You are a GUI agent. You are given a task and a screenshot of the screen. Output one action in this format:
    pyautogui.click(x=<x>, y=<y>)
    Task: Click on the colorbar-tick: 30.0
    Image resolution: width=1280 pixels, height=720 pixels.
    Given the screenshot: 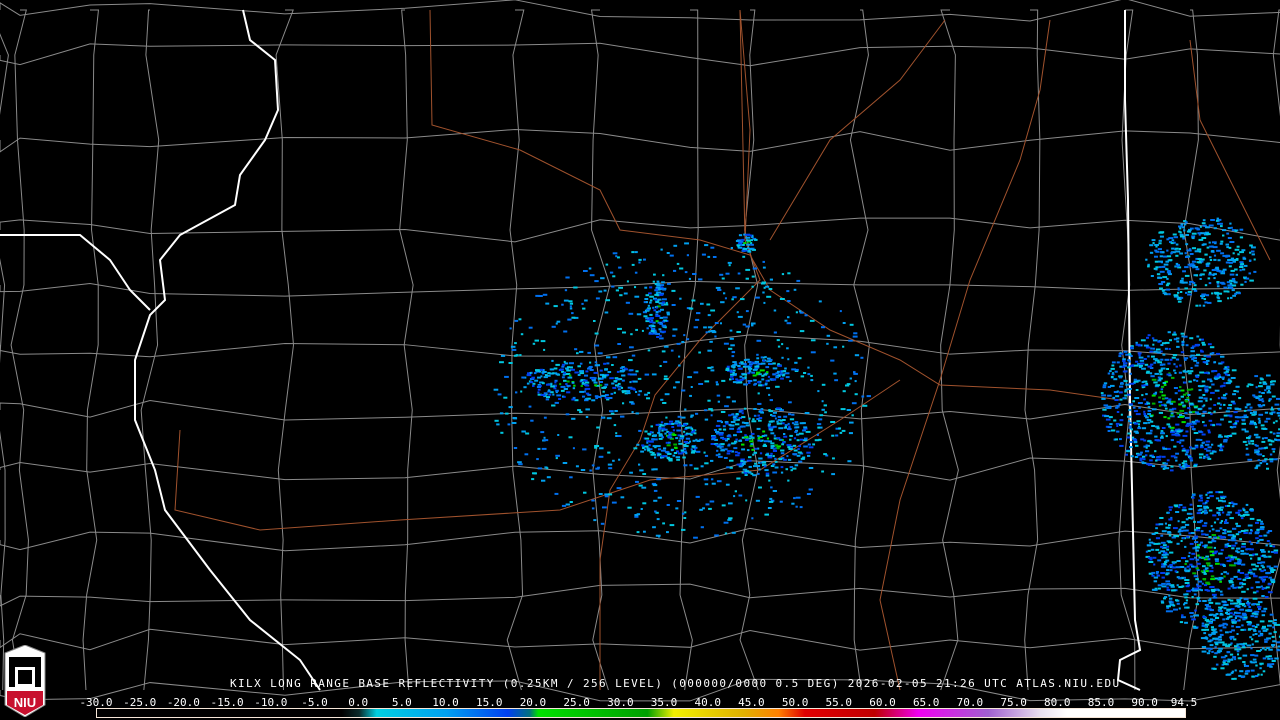 What is the action you would take?
    pyautogui.click(x=620, y=702)
    